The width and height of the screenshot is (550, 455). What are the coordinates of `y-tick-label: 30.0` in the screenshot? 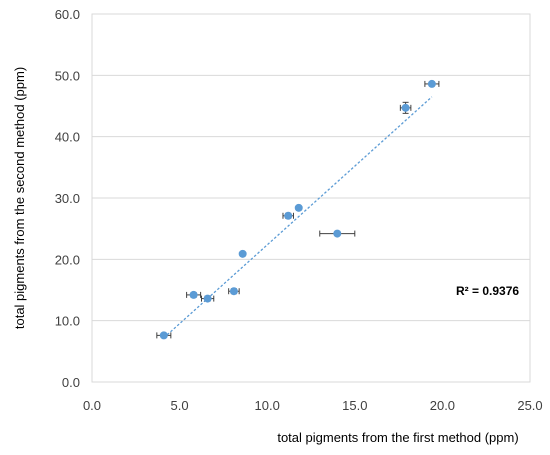 It's located at (67, 198).